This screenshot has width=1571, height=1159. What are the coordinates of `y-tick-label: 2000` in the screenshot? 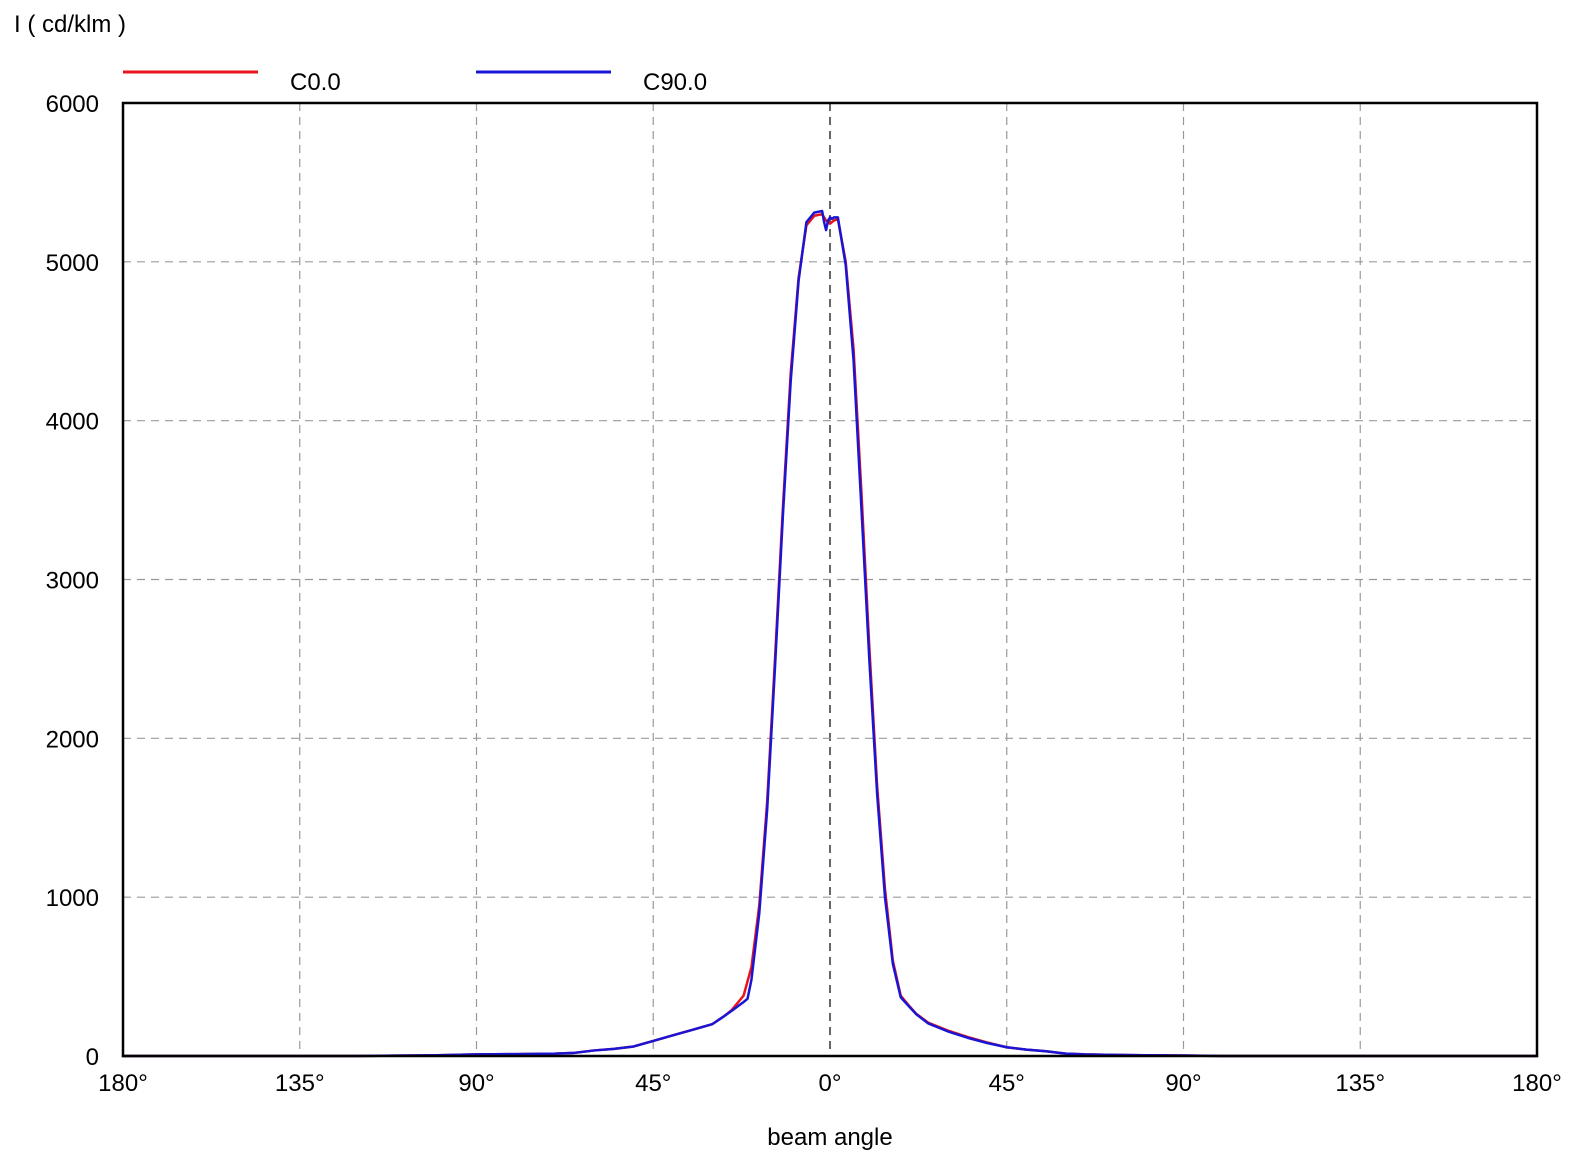 It's located at (72, 739).